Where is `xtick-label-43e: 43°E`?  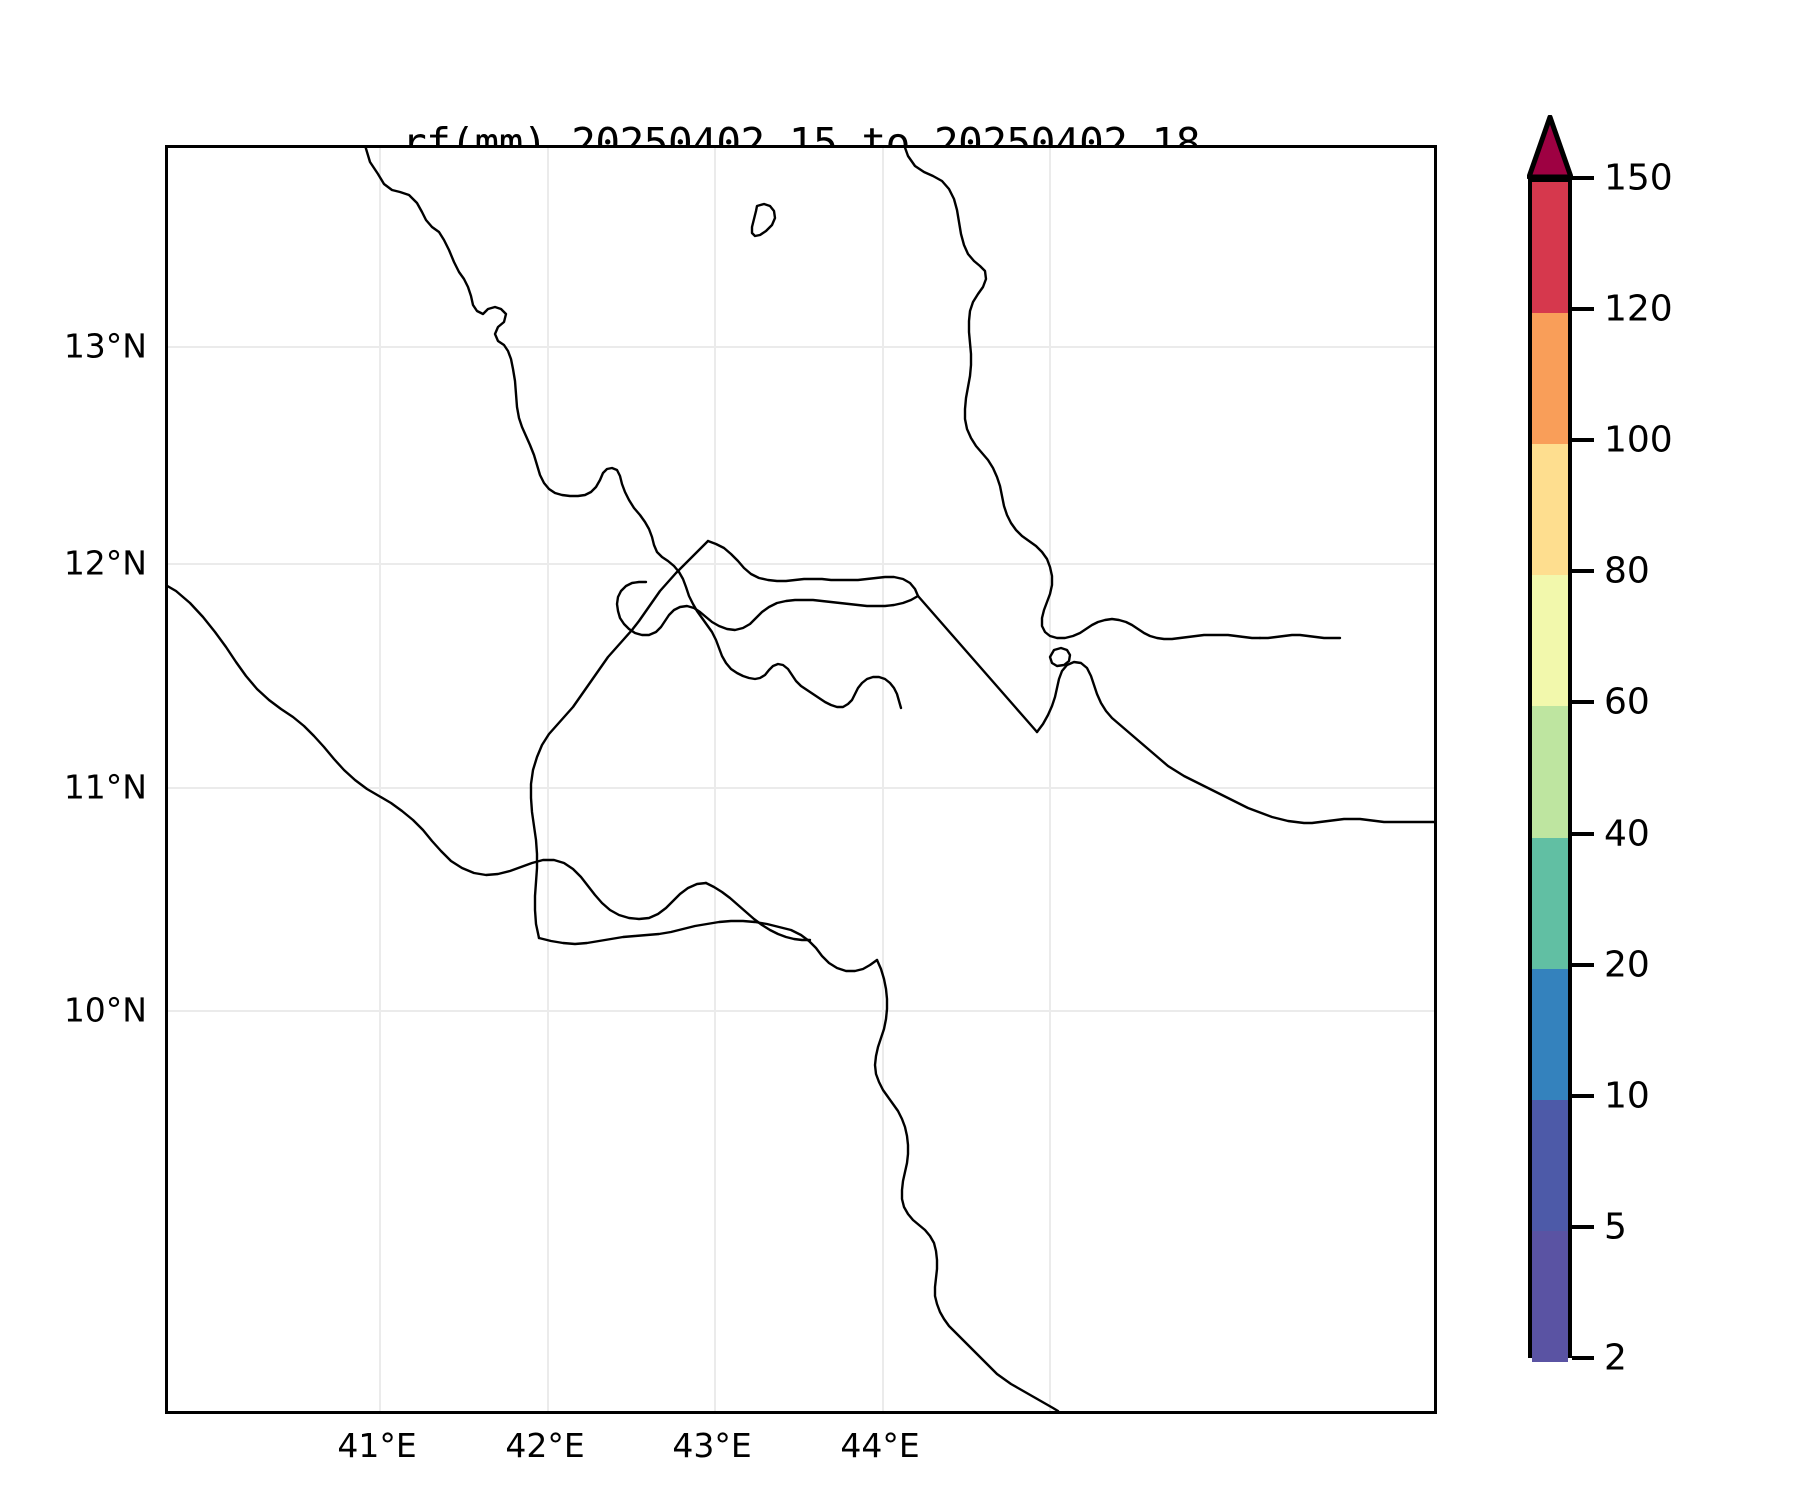 xtick-label-43e: 43°E is located at coordinates (712, 1445).